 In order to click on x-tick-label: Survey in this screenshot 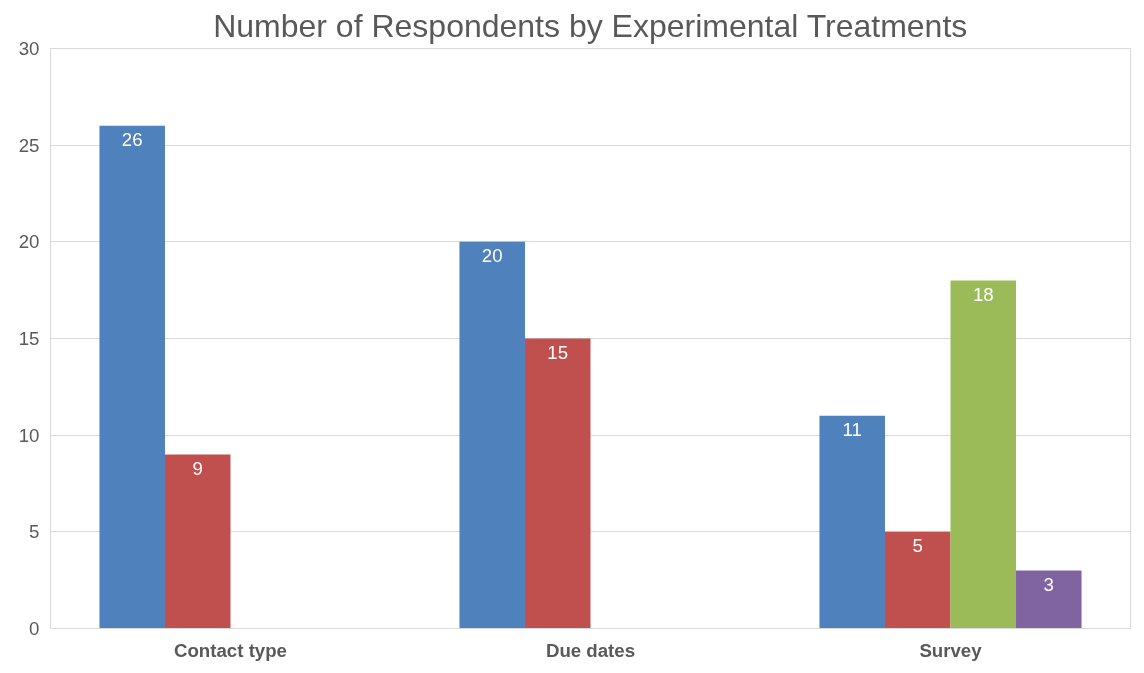, I will do `click(951, 650)`.